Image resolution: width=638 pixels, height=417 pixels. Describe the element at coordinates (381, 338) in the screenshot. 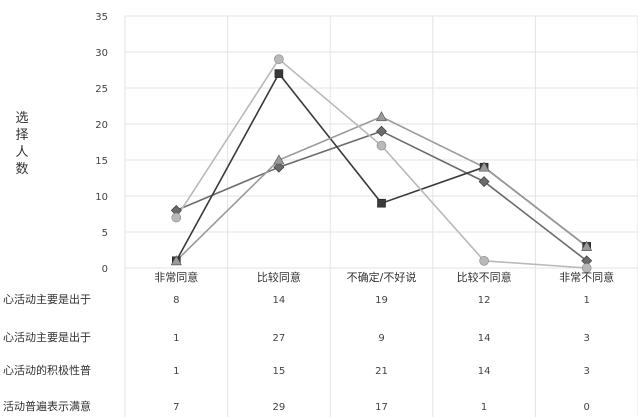

I see `table-cell: 9` at that location.